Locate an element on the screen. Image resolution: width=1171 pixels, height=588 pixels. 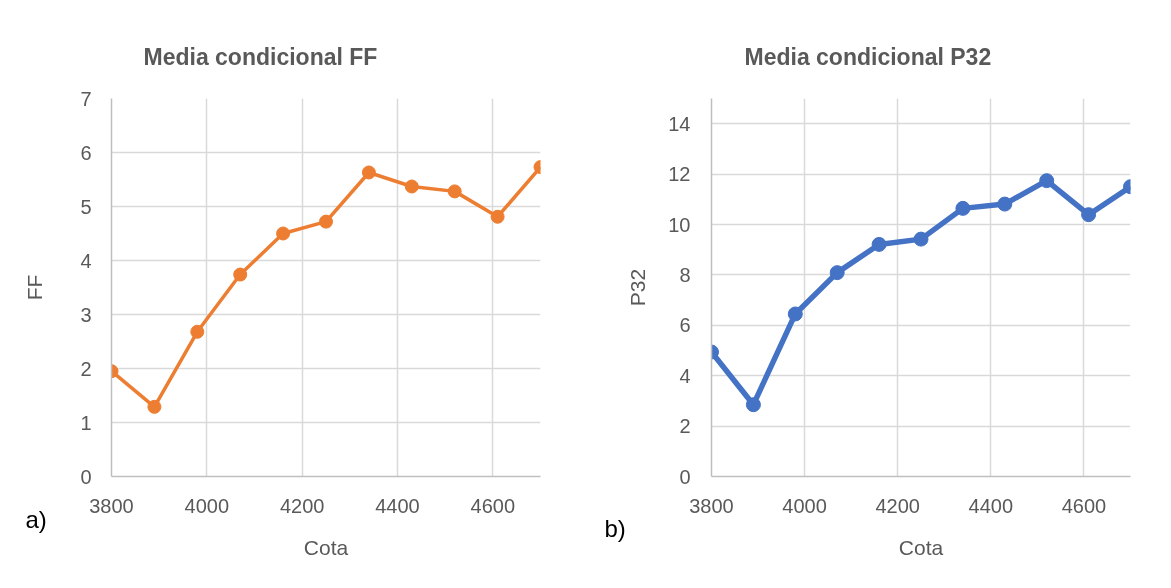
y-tick-label: 3 is located at coordinates (86, 314).